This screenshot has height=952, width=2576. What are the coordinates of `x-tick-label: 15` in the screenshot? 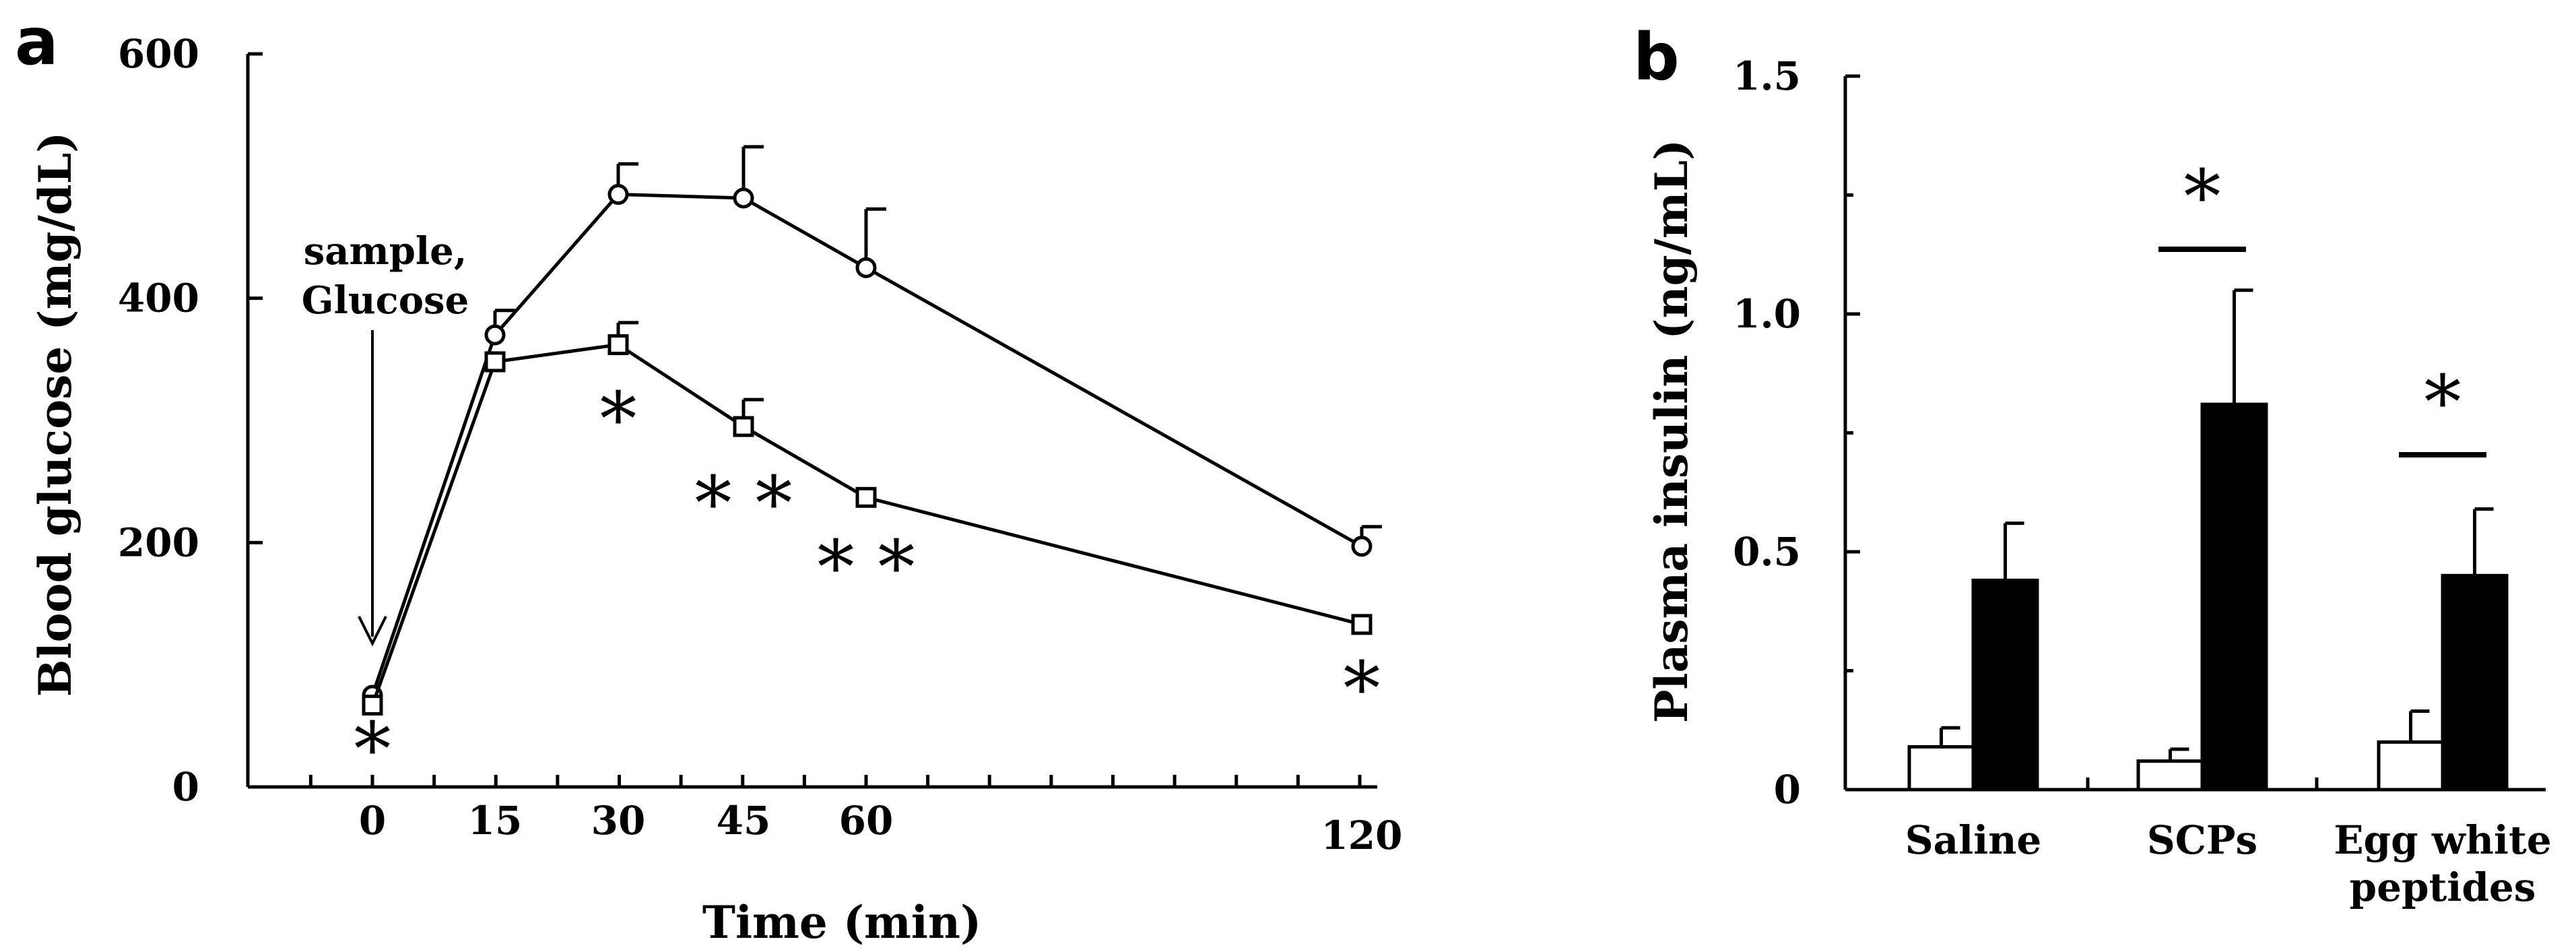 It's located at (495, 821).